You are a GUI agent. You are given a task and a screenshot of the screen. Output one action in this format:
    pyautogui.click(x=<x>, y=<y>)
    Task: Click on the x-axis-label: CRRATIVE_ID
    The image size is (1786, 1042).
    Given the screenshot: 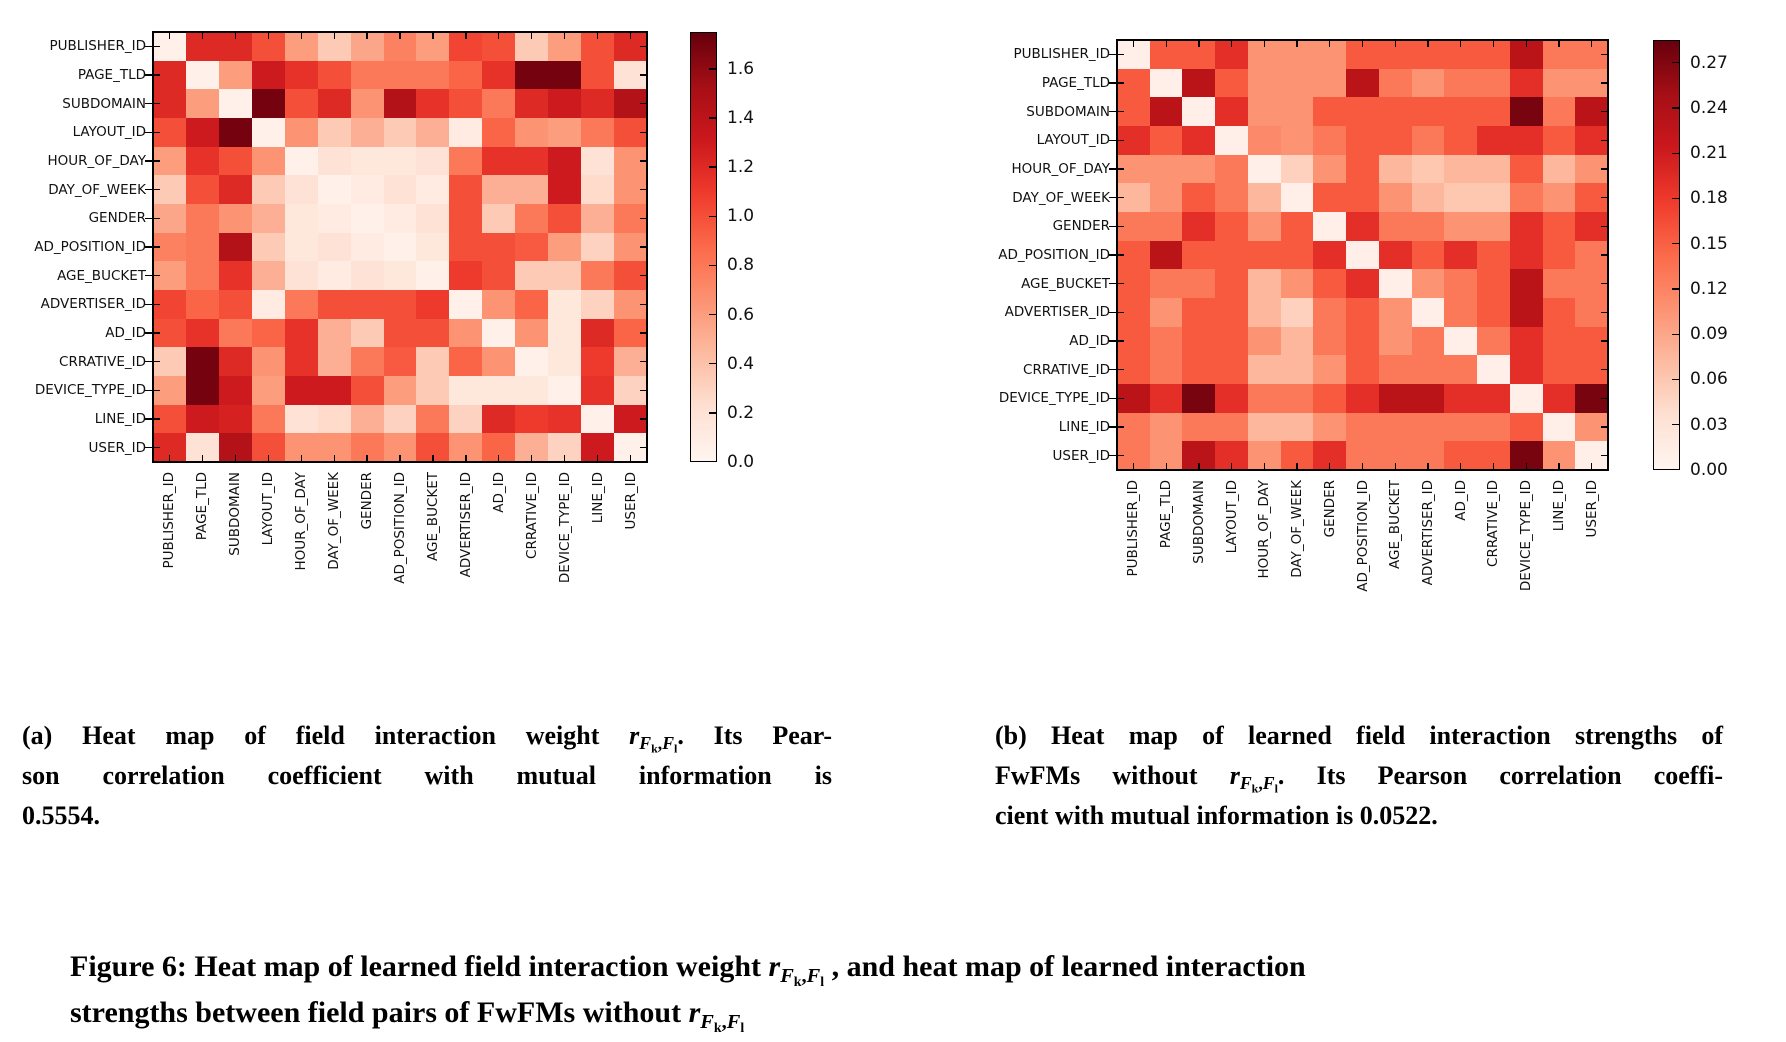 What is the action you would take?
    pyautogui.click(x=531, y=515)
    